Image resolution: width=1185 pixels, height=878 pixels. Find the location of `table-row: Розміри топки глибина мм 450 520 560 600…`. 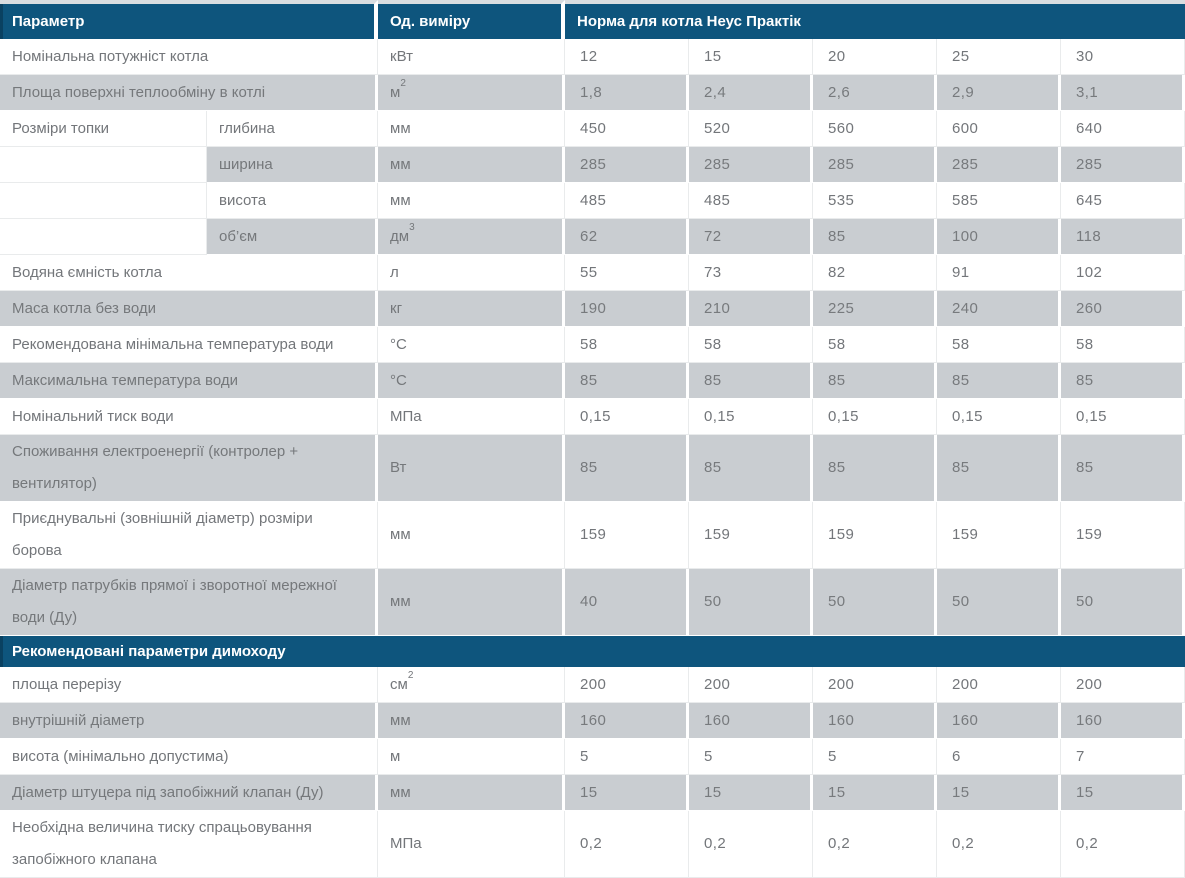

table-row: Розміри топки глибина мм 450 520 560 600… is located at coordinates (592, 129).